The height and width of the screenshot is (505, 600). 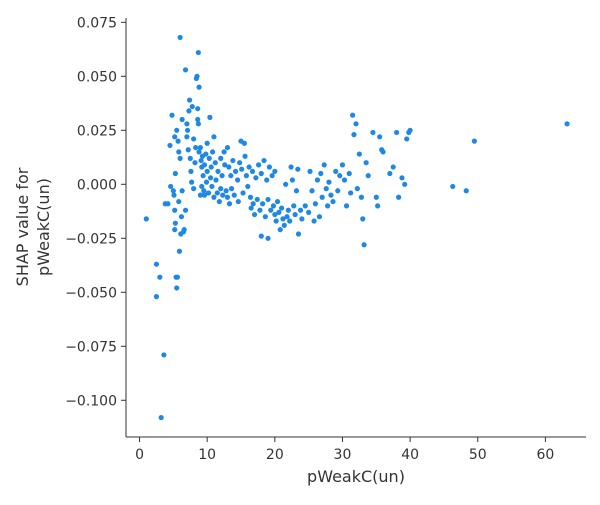 What do you see at coordinates (207, 455) in the screenshot?
I see `x-tick-label: 10` at bounding box center [207, 455].